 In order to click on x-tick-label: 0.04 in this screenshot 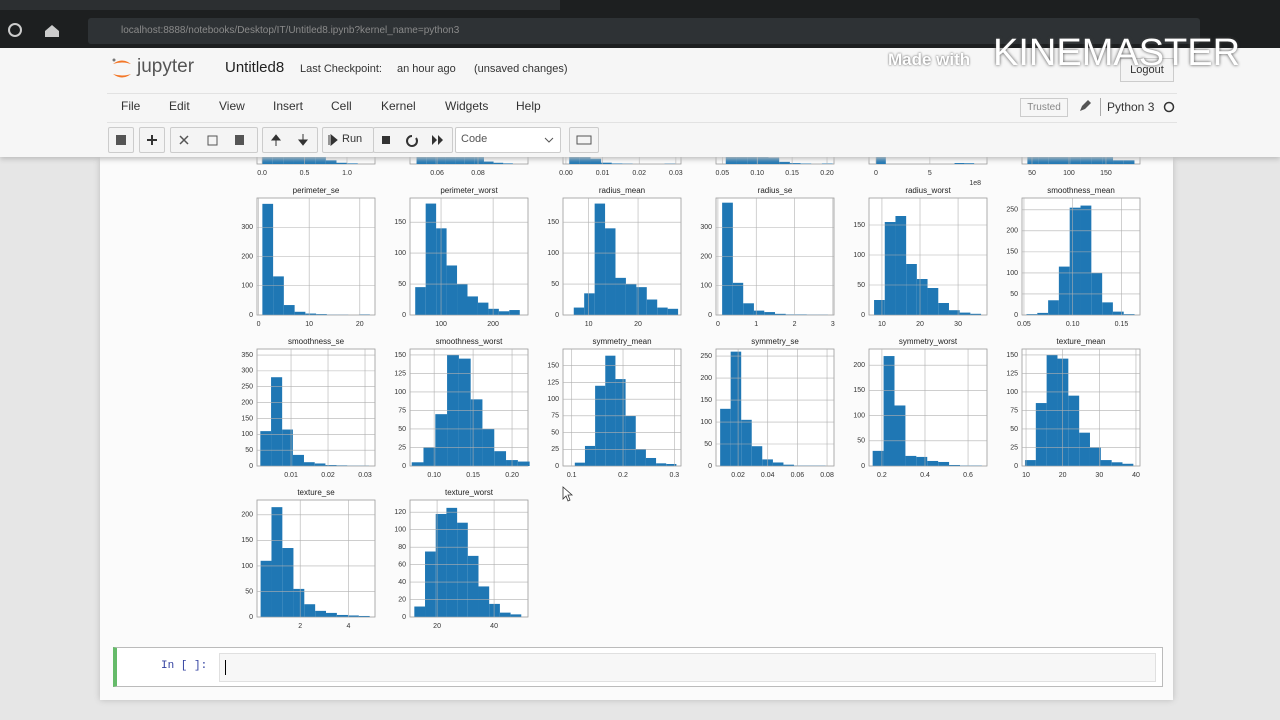, I will do `click(768, 475)`.